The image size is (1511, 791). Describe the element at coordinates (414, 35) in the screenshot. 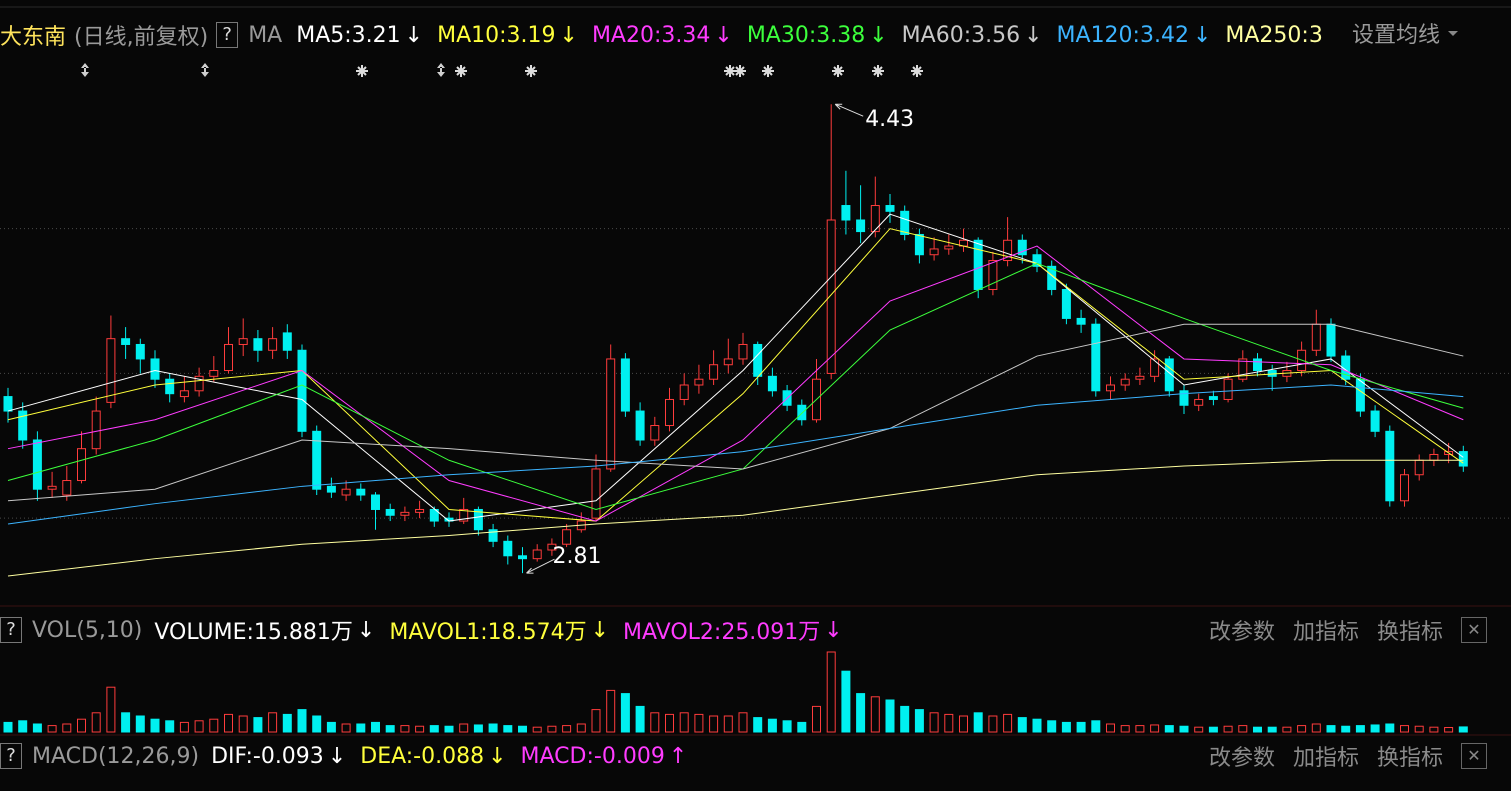

I see `legend-arrow: ↓` at that location.